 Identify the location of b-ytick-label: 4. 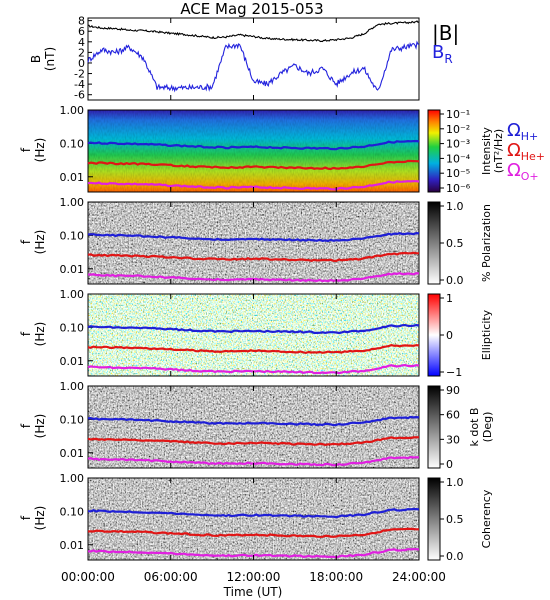
(81, 42).